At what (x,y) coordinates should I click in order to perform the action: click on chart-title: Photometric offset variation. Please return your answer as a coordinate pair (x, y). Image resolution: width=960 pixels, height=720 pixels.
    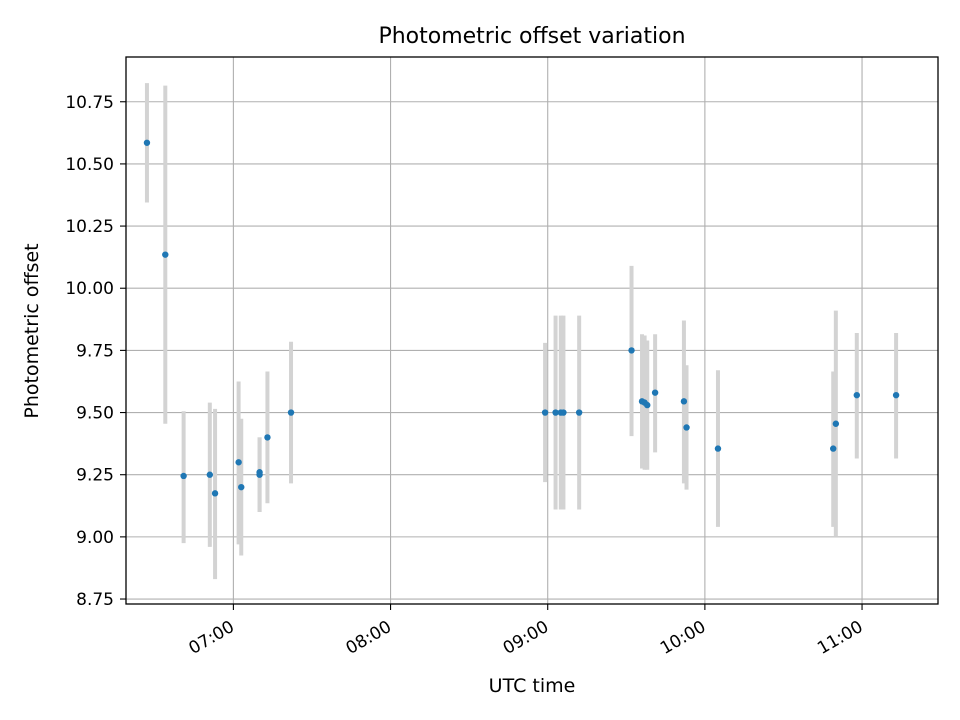
    Looking at the image, I should click on (531, 36).